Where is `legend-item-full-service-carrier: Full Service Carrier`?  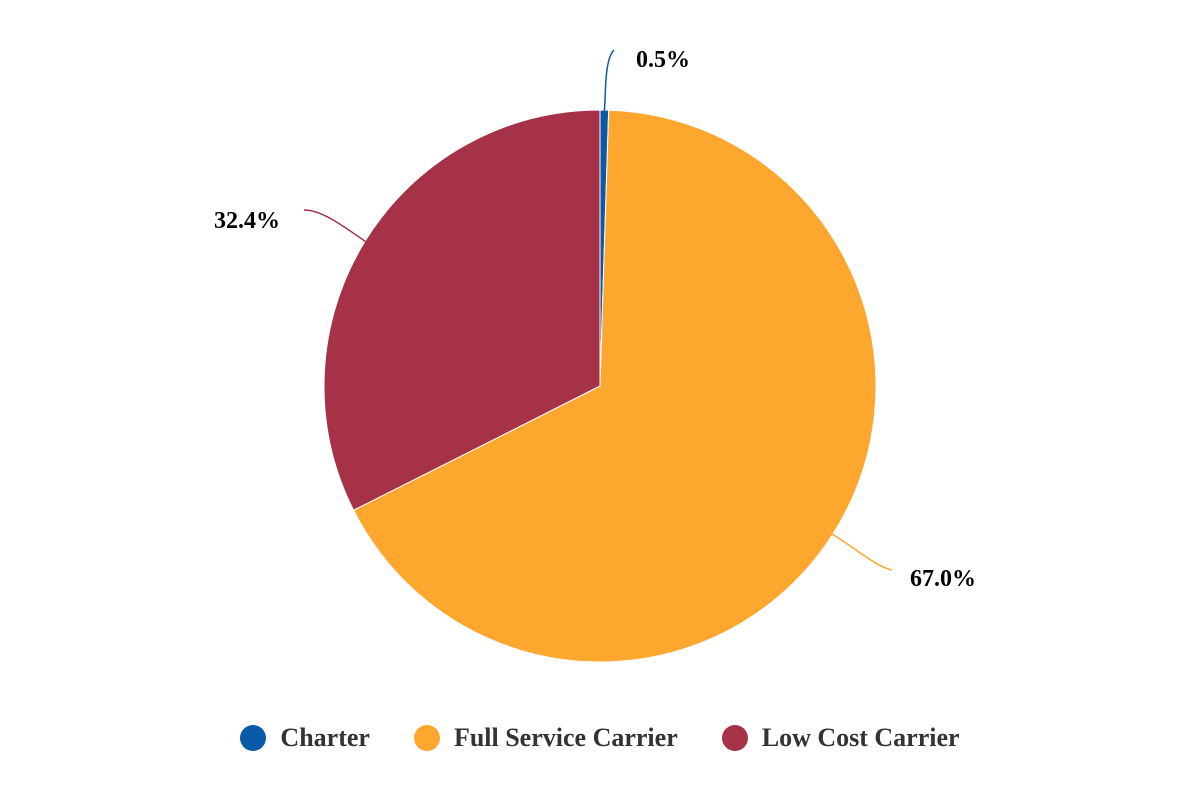
legend-item-full-service-carrier: Full Service Carrier is located at coordinates (545, 738).